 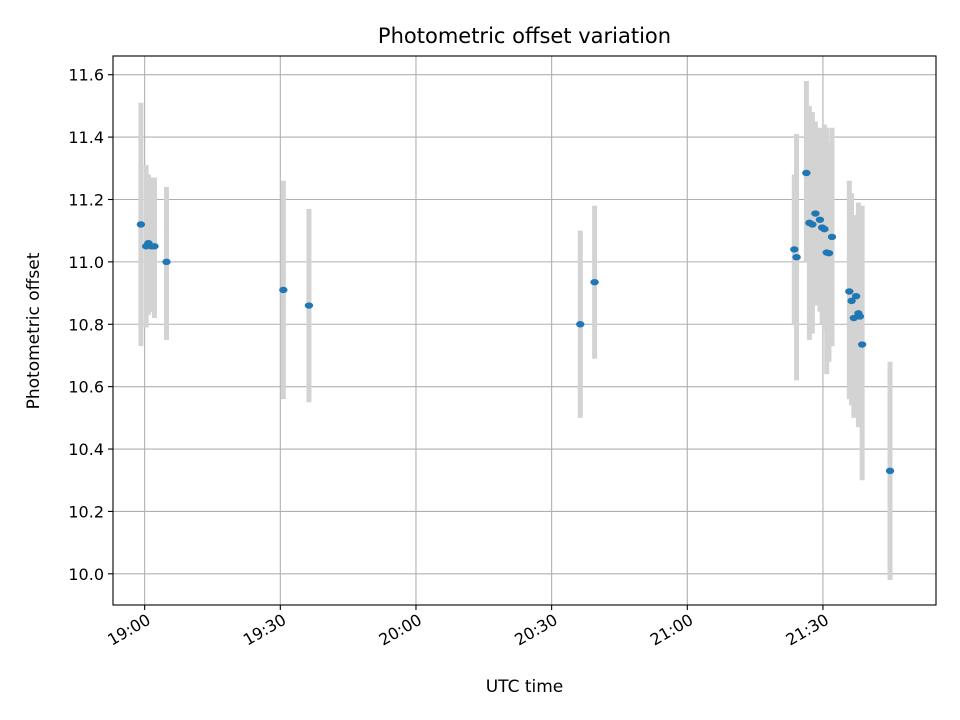 I want to click on y-tick-label: 11.6, so click(x=86, y=75).